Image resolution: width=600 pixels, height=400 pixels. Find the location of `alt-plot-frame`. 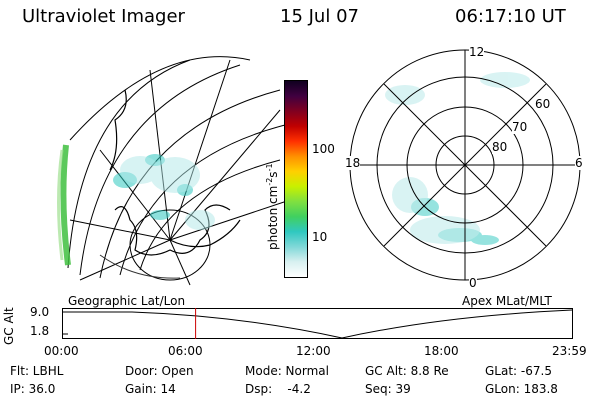

alt-plot-frame is located at coordinates (317, 323).